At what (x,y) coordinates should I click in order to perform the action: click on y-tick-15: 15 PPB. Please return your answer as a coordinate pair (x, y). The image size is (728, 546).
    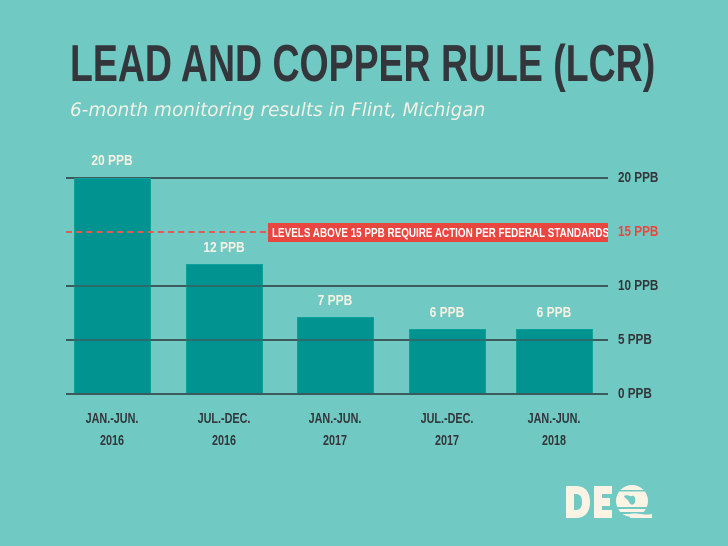
    Looking at the image, I should click on (638, 231).